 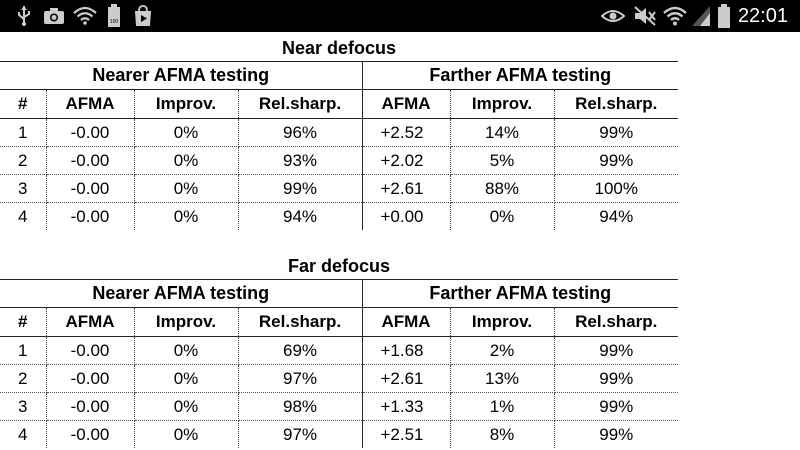 I want to click on far-afma-cell: +2.51, so click(x=406, y=434).